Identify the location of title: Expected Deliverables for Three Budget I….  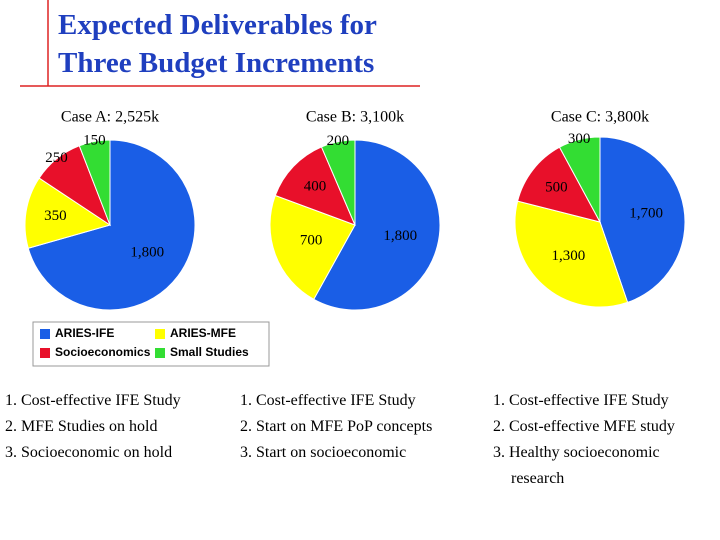
(217, 44).